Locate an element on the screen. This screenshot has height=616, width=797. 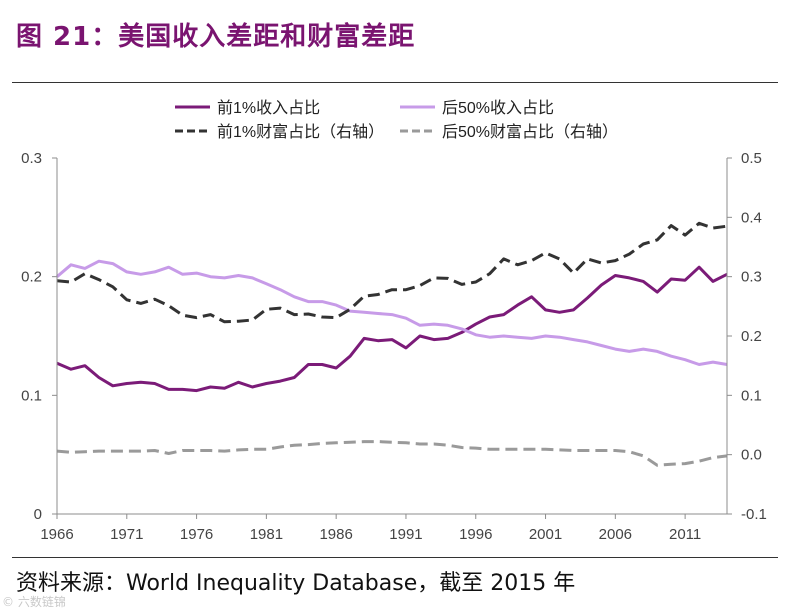
y-right-tick-label: 0.0 is located at coordinates (751, 455).